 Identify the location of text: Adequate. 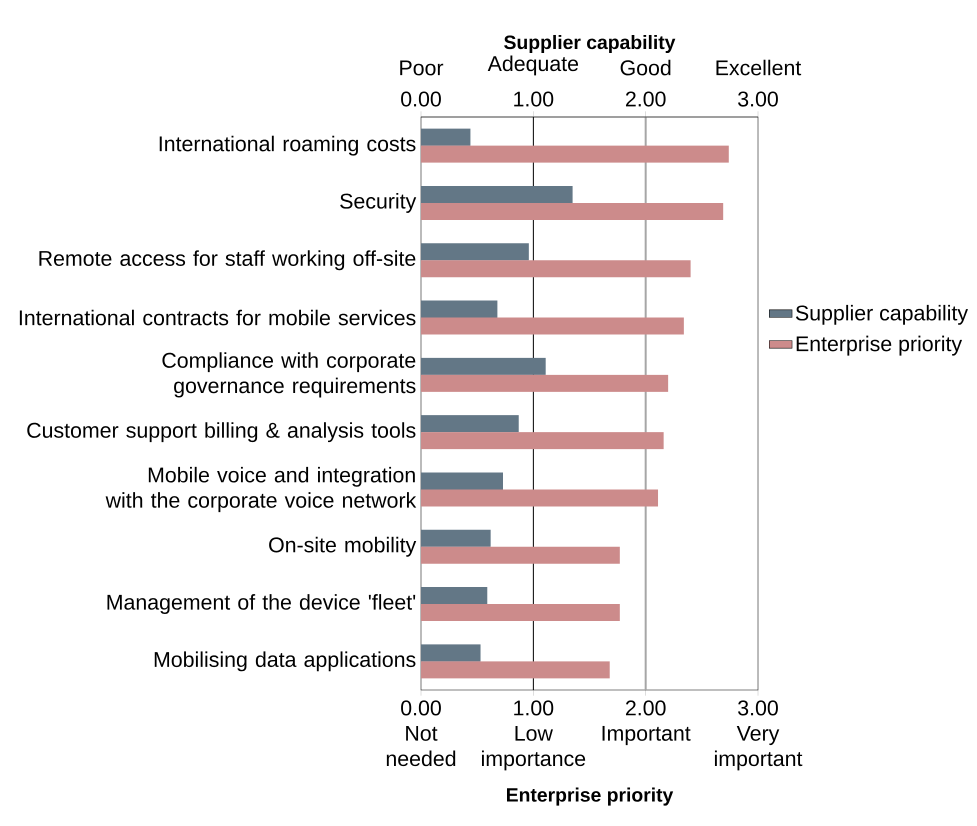
(533, 66).